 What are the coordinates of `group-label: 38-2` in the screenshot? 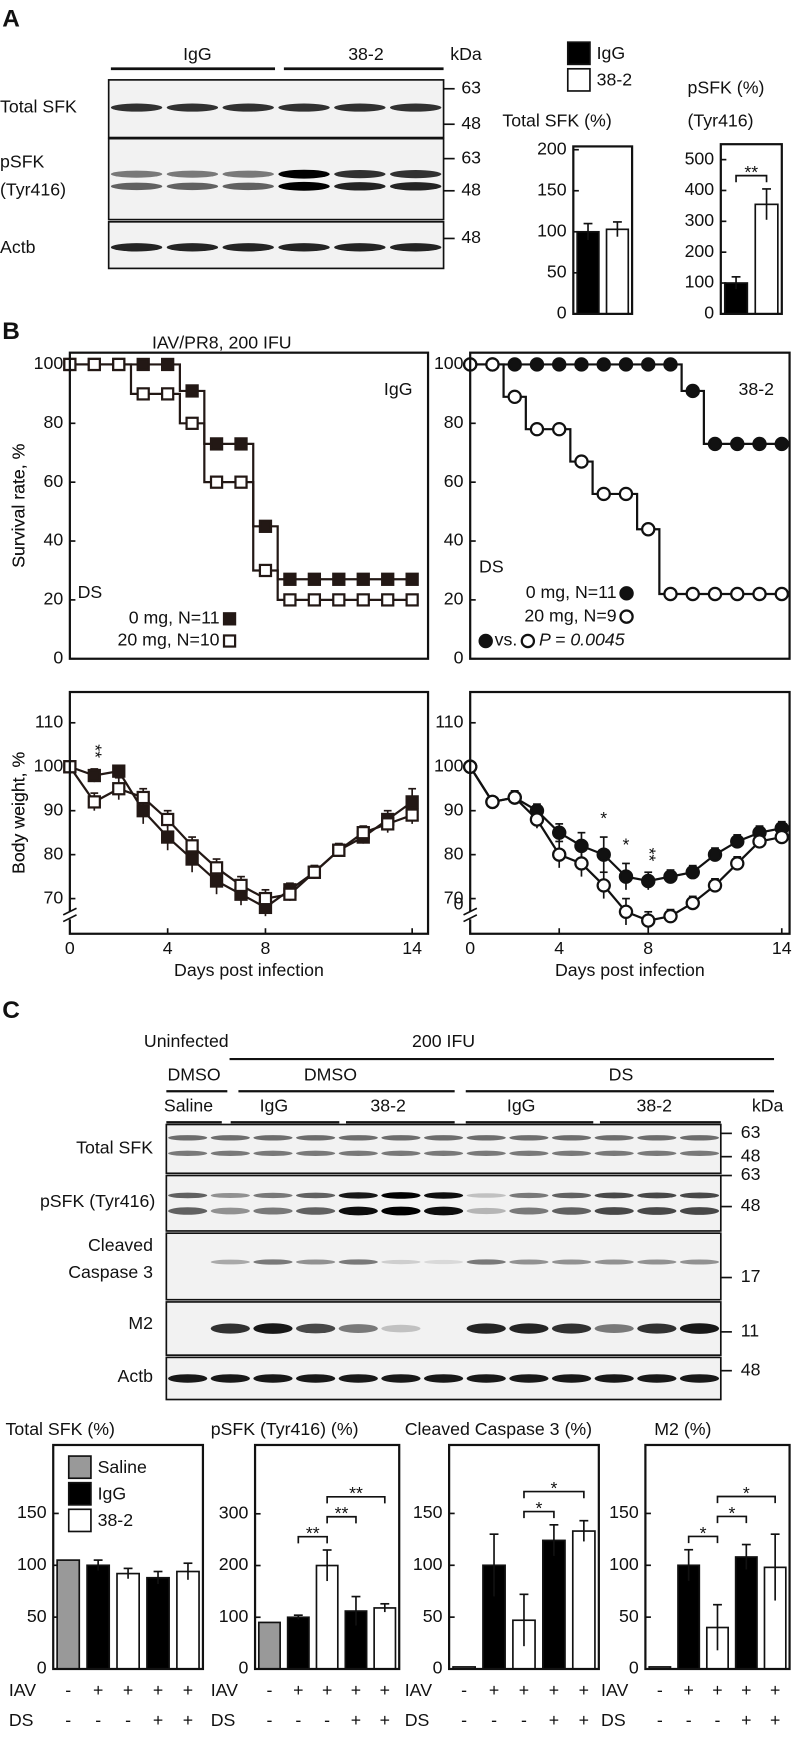 It's located at (655, 1105).